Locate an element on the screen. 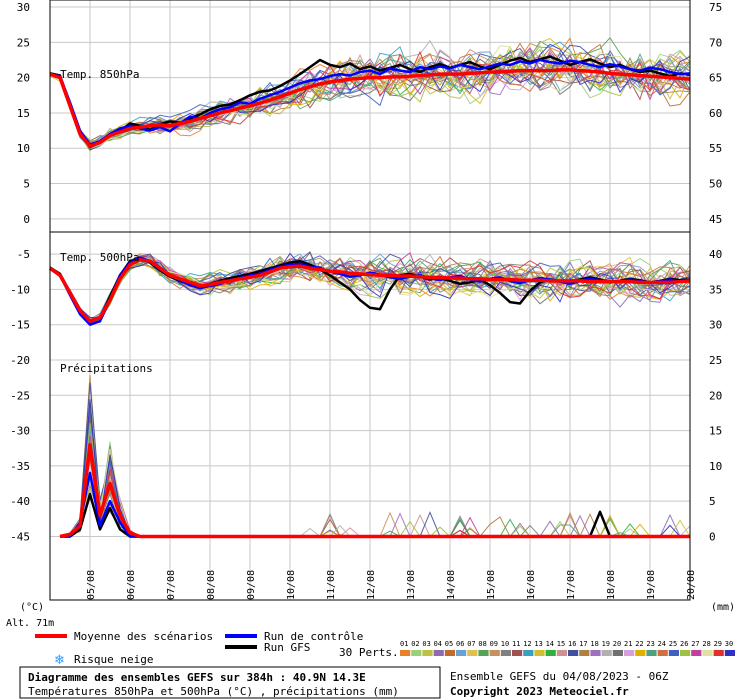  panel-label-500hpa: Temp. 500hPa is located at coordinates (99, 257).